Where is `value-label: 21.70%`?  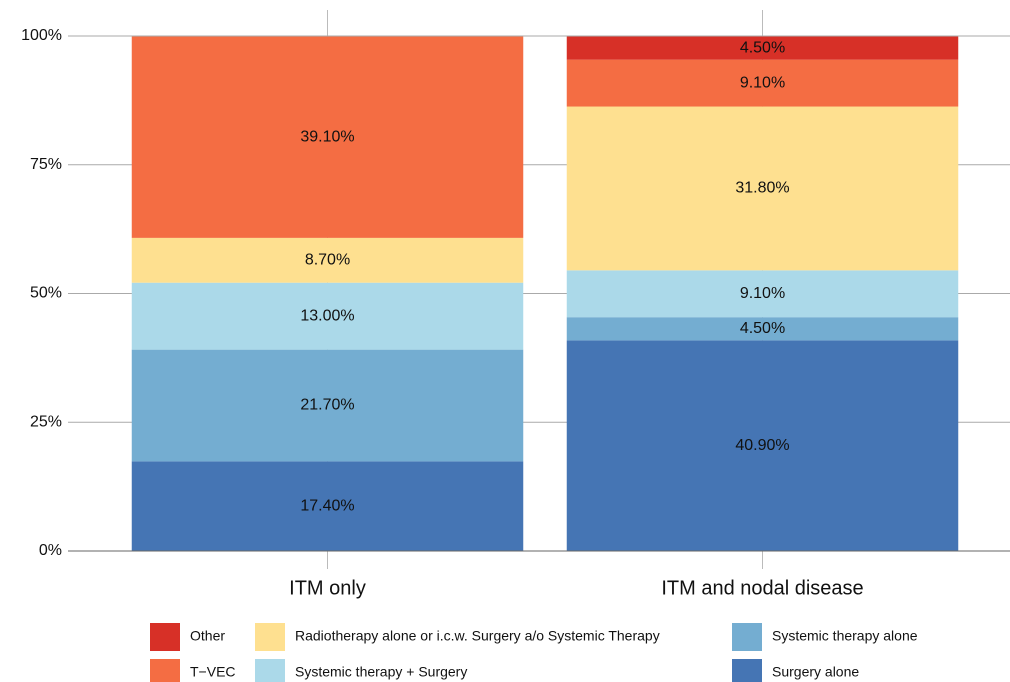 value-label: 21.70% is located at coordinates (327, 405).